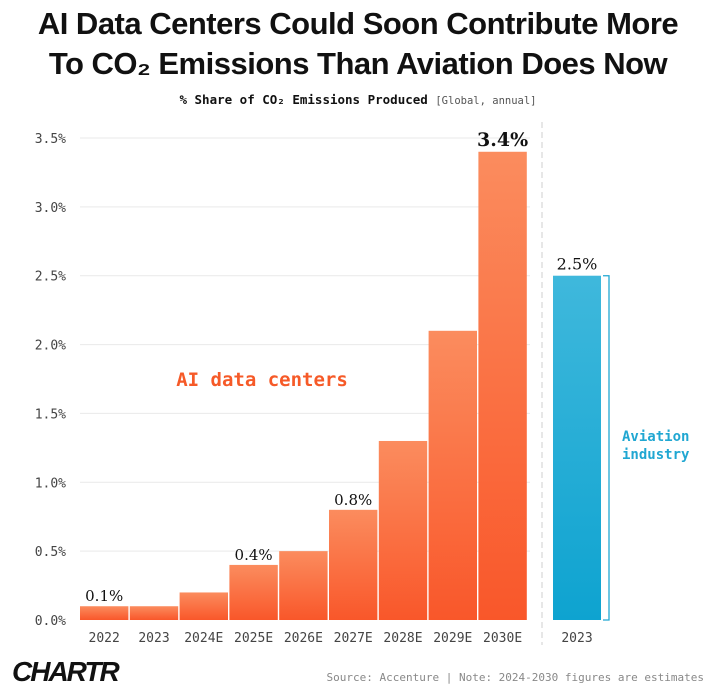 Image resolution: width=716 pixels, height=695 pixels. Describe the element at coordinates (66, 671) in the screenshot. I see `chartr-logo: CHARTR` at that location.